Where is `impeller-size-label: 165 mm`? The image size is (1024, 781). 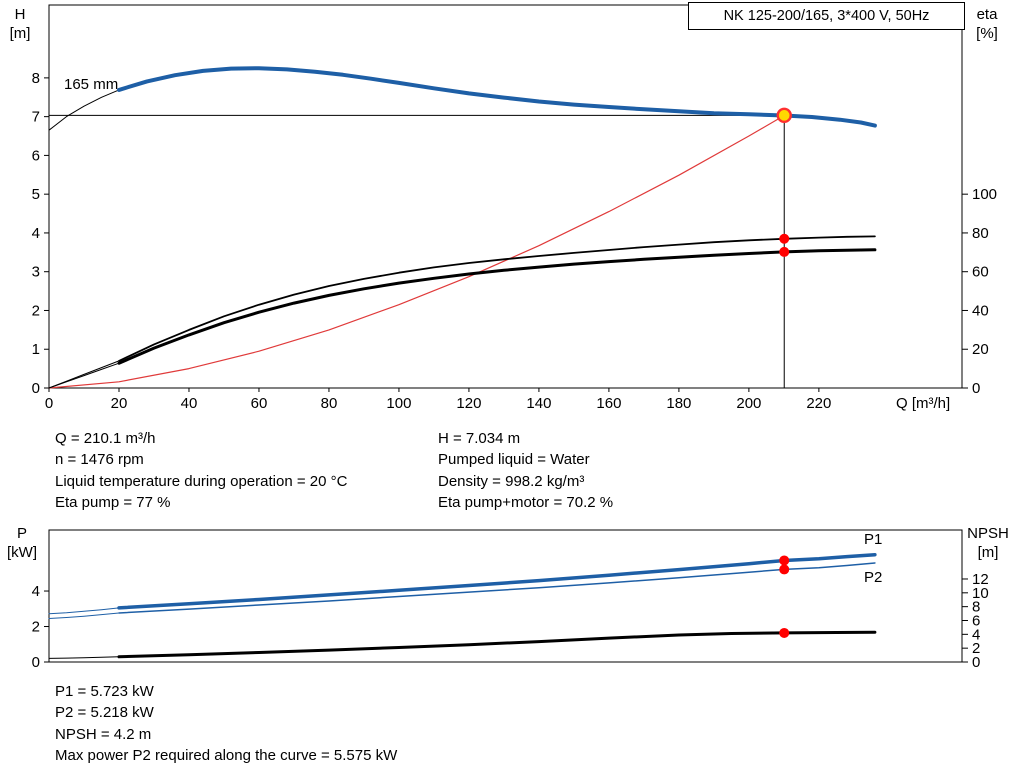 impeller-size-label: 165 mm is located at coordinates (91, 84).